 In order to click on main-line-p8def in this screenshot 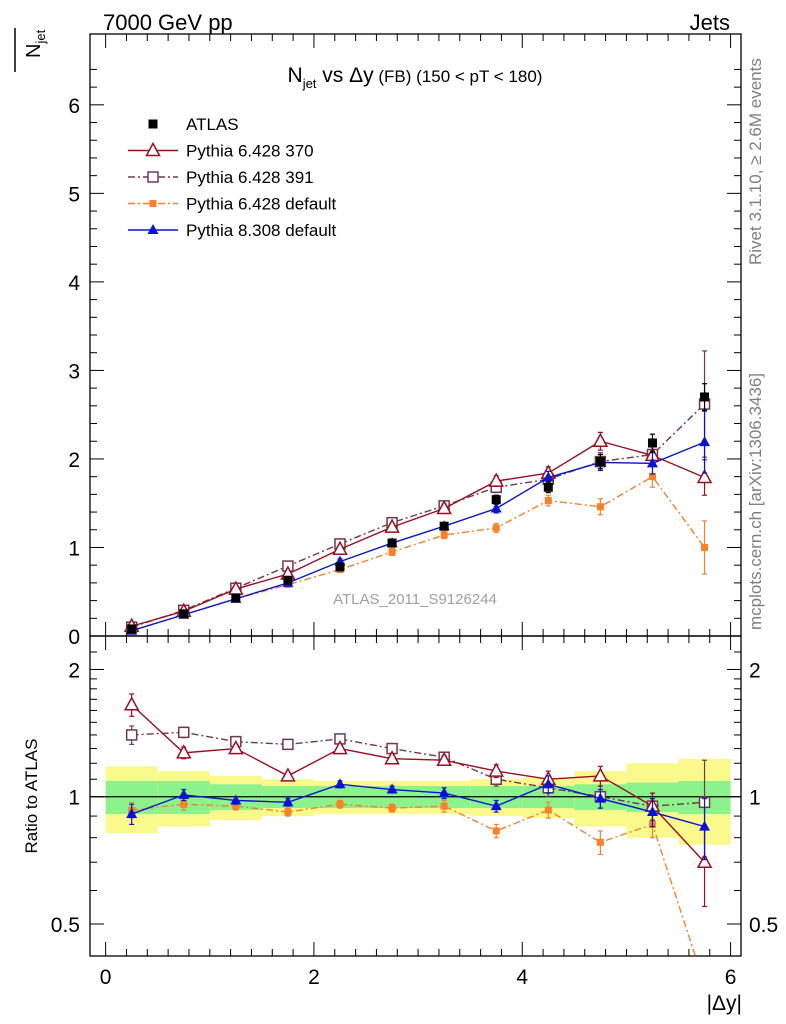, I will do `click(418, 536)`.